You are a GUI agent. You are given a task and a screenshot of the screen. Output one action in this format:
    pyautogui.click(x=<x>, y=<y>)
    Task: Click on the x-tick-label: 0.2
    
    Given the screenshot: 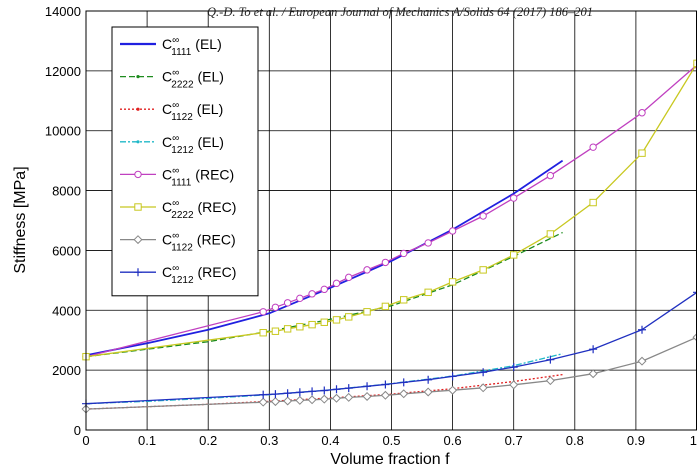 What is the action you would take?
    pyautogui.click(x=208, y=440)
    